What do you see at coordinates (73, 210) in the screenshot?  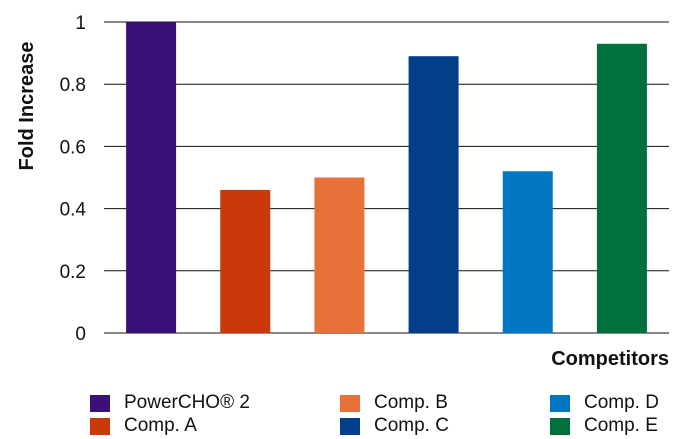 I see `y-tick-label: 0.4` at bounding box center [73, 210].